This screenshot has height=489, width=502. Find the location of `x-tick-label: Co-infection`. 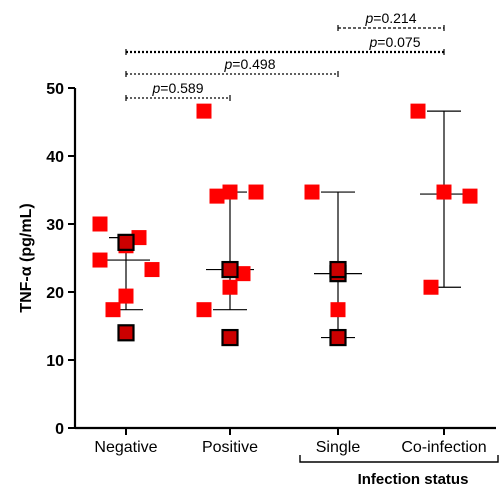

x-tick-label: Co-infection is located at coordinates (443, 447).